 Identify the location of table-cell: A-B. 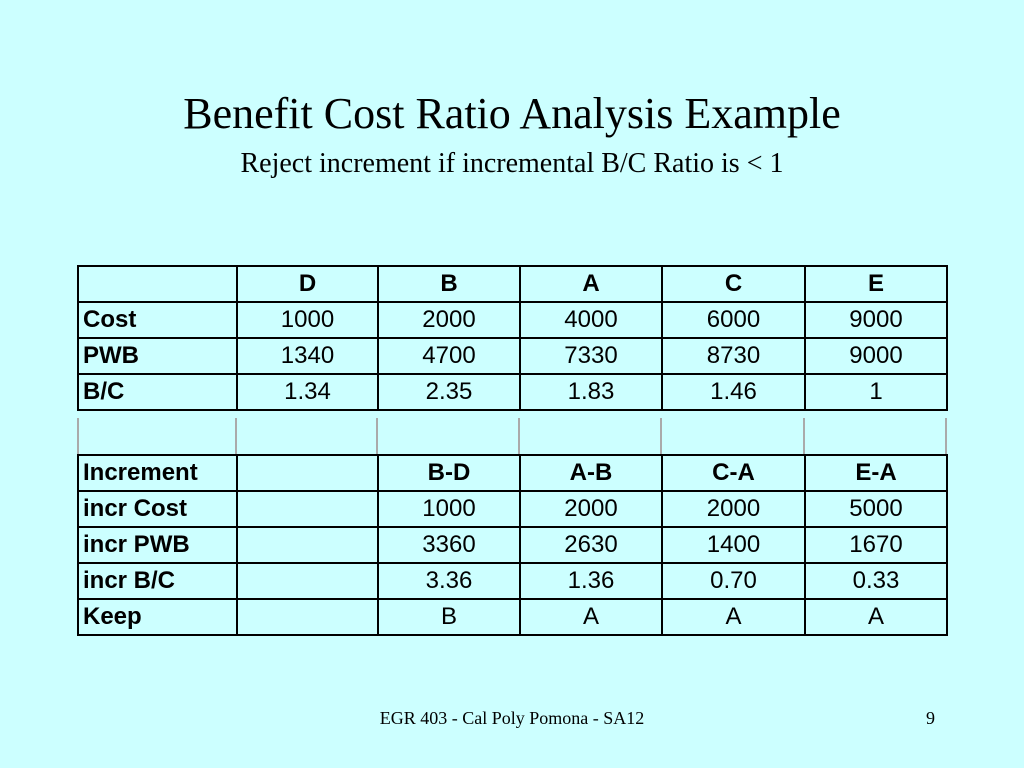
(591, 473).